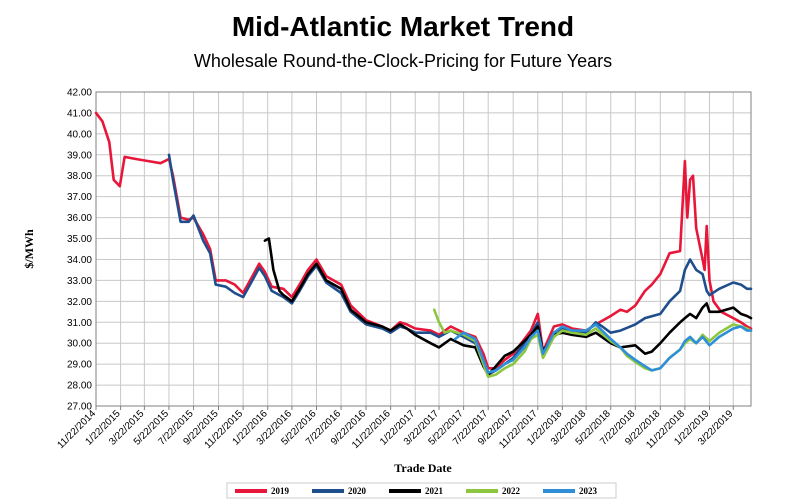 Image resolution: width=787 pixels, height=502 pixels. What do you see at coordinates (79, 197) in the screenshot?
I see `y-tick-label: 37.00` at bounding box center [79, 197].